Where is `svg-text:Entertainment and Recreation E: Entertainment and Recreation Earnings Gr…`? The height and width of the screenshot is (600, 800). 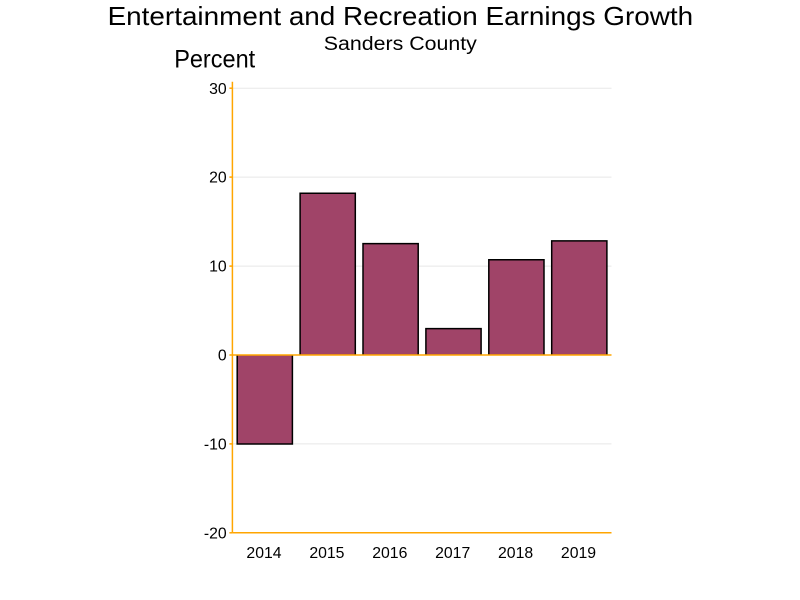 svg-text:Entertainment and Recreation E: Entertainment and Recreation Earnings Gr… is located at coordinates (401, 17).